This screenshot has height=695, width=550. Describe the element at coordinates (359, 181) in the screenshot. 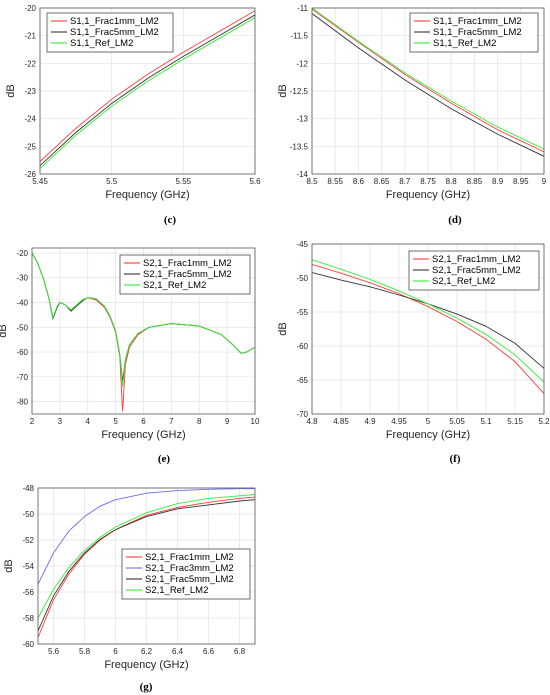

I see `x-tick-label: 8.6` at that location.